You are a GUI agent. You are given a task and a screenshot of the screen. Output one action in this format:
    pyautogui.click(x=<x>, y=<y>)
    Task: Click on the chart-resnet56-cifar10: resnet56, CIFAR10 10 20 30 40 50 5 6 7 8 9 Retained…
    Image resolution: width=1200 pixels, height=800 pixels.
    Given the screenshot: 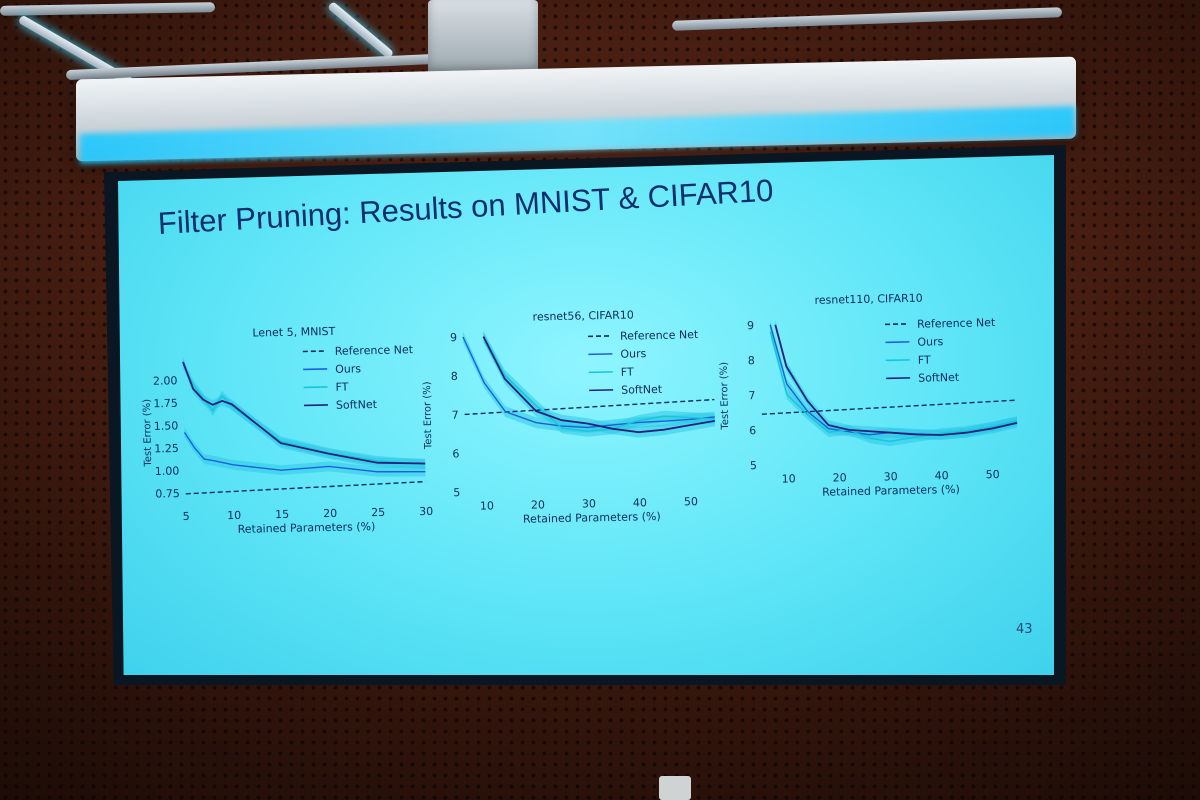 What is the action you would take?
    pyautogui.click(x=568, y=417)
    